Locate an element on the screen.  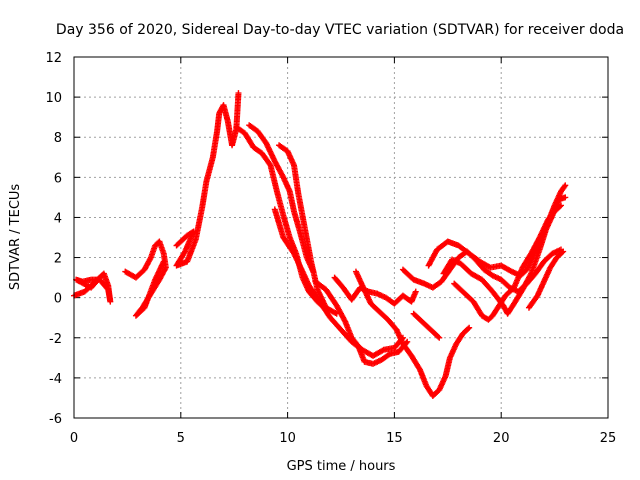
x-tick-label: 20 is located at coordinates (501, 438).